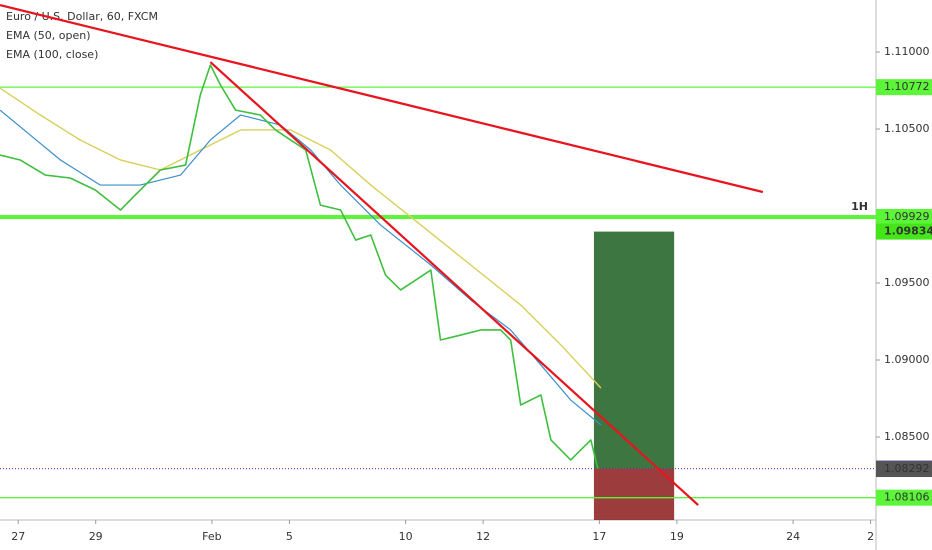  Describe the element at coordinates (907, 497) in the screenshot. I see `level-label: 1.08106` at that location.